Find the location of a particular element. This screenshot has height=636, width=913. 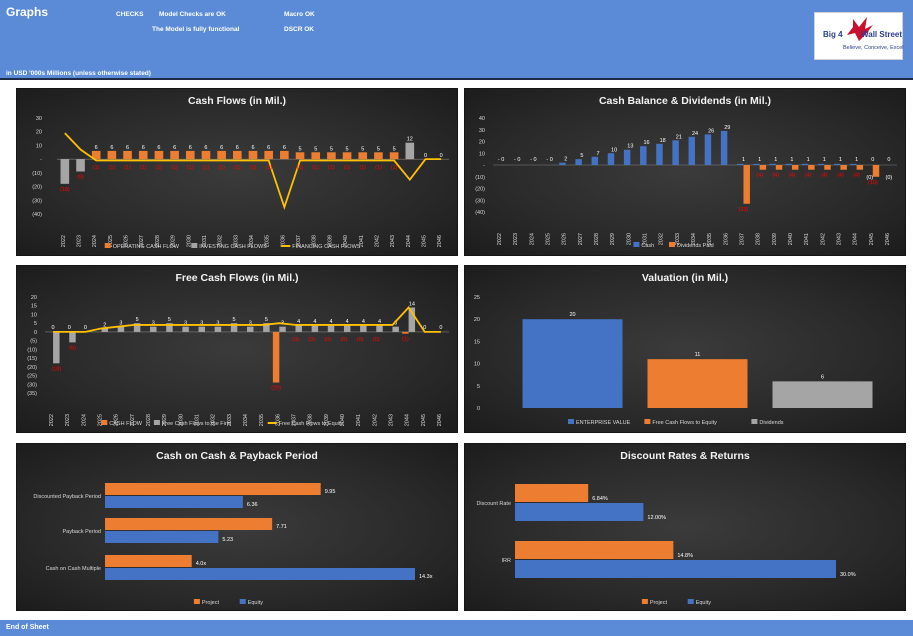

y-tick-label: (5) is located at coordinates (33, 342).